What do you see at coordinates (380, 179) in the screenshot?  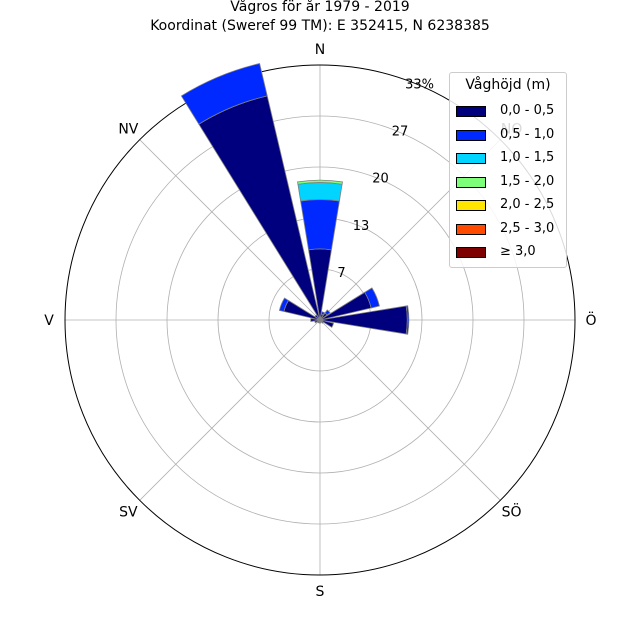 I see `radial-tick-label: 20` at bounding box center [380, 179].